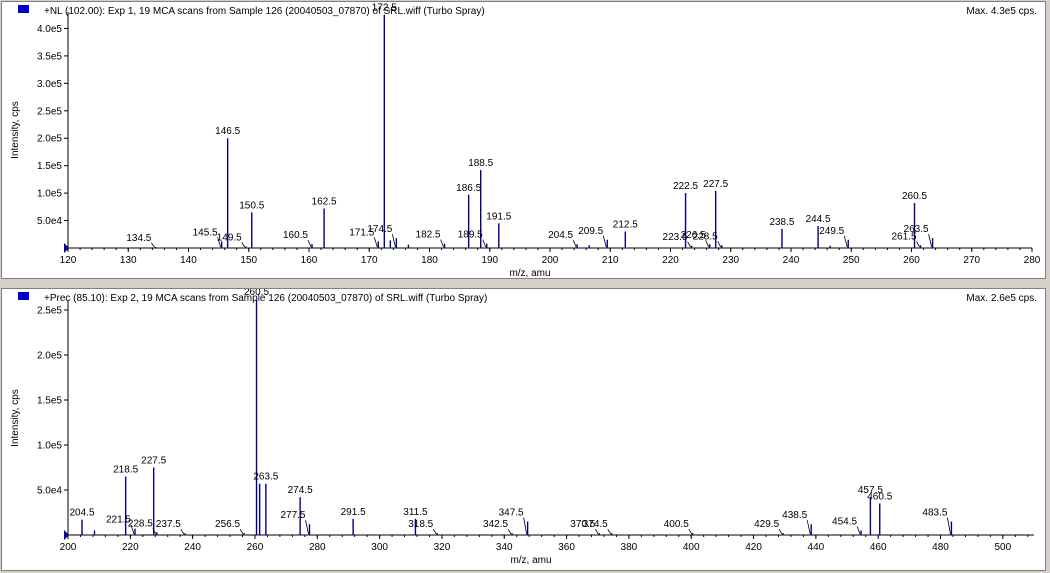 Image resolution: width=1050 pixels, height=573 pixels. What do you see at coordinates (914, 196) in the screenshot?
I see `peak-label: 260.5` at bounding box center [914, 196].